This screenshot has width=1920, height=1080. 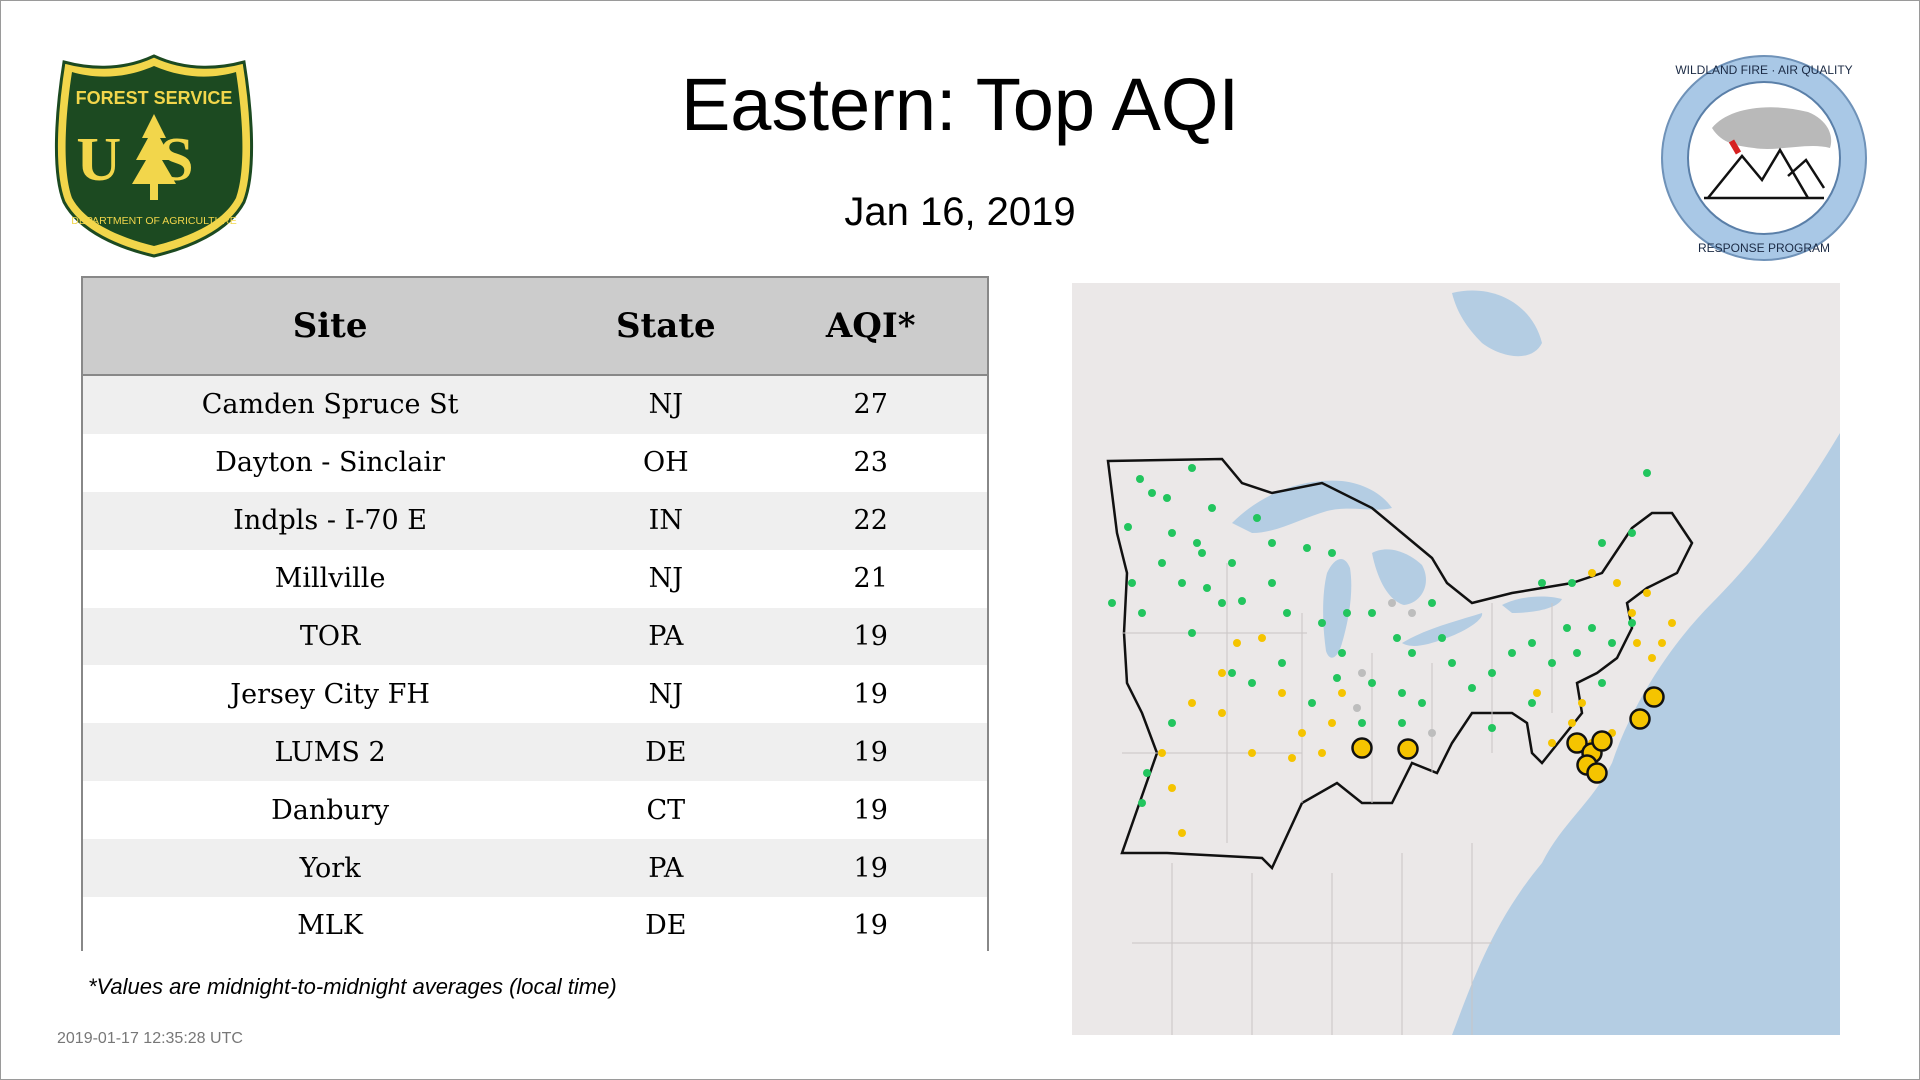 I want to click on timestamp: 2019-01-17 12:35:28 UTC, so click(x=150, y=1038).